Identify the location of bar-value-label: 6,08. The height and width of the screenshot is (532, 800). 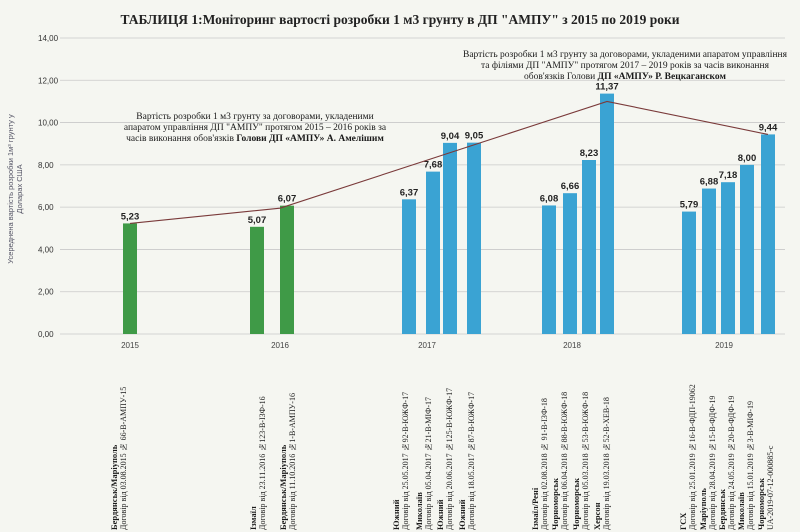
(549, 198).